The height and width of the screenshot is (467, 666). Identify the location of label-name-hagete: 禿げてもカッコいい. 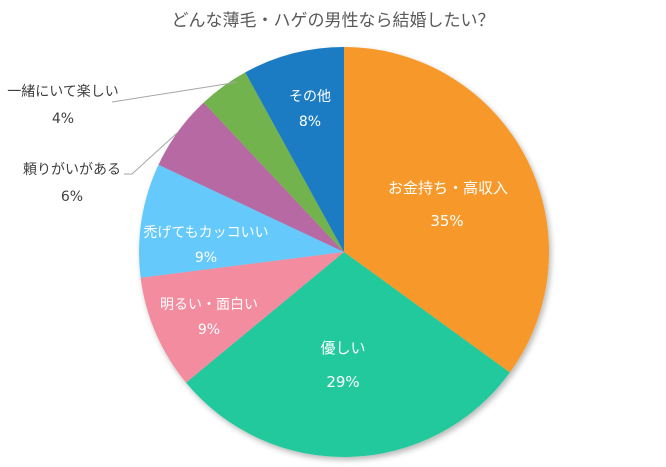
(205, 233).